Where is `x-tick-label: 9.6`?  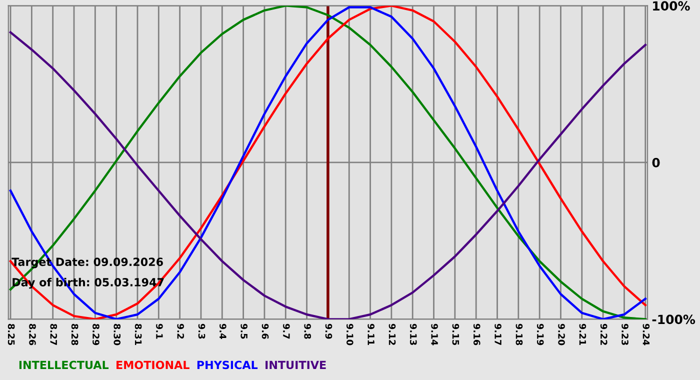 x-tick-label: 9.6 is located at coordinates (265, 331).